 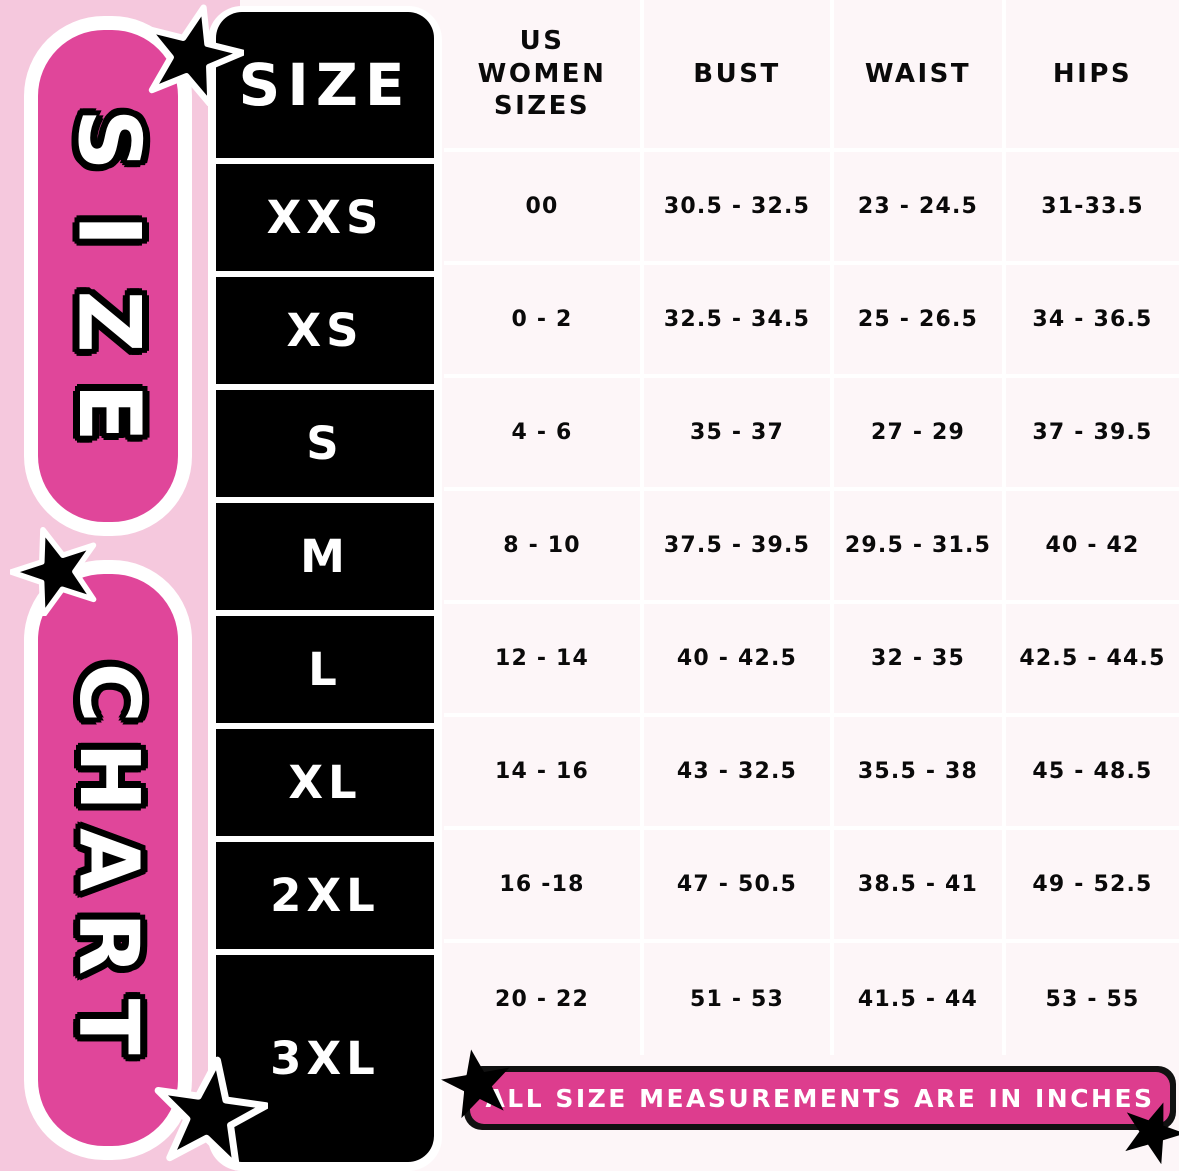 I want to click on size-letter: Z, so click(x=108, y=321).